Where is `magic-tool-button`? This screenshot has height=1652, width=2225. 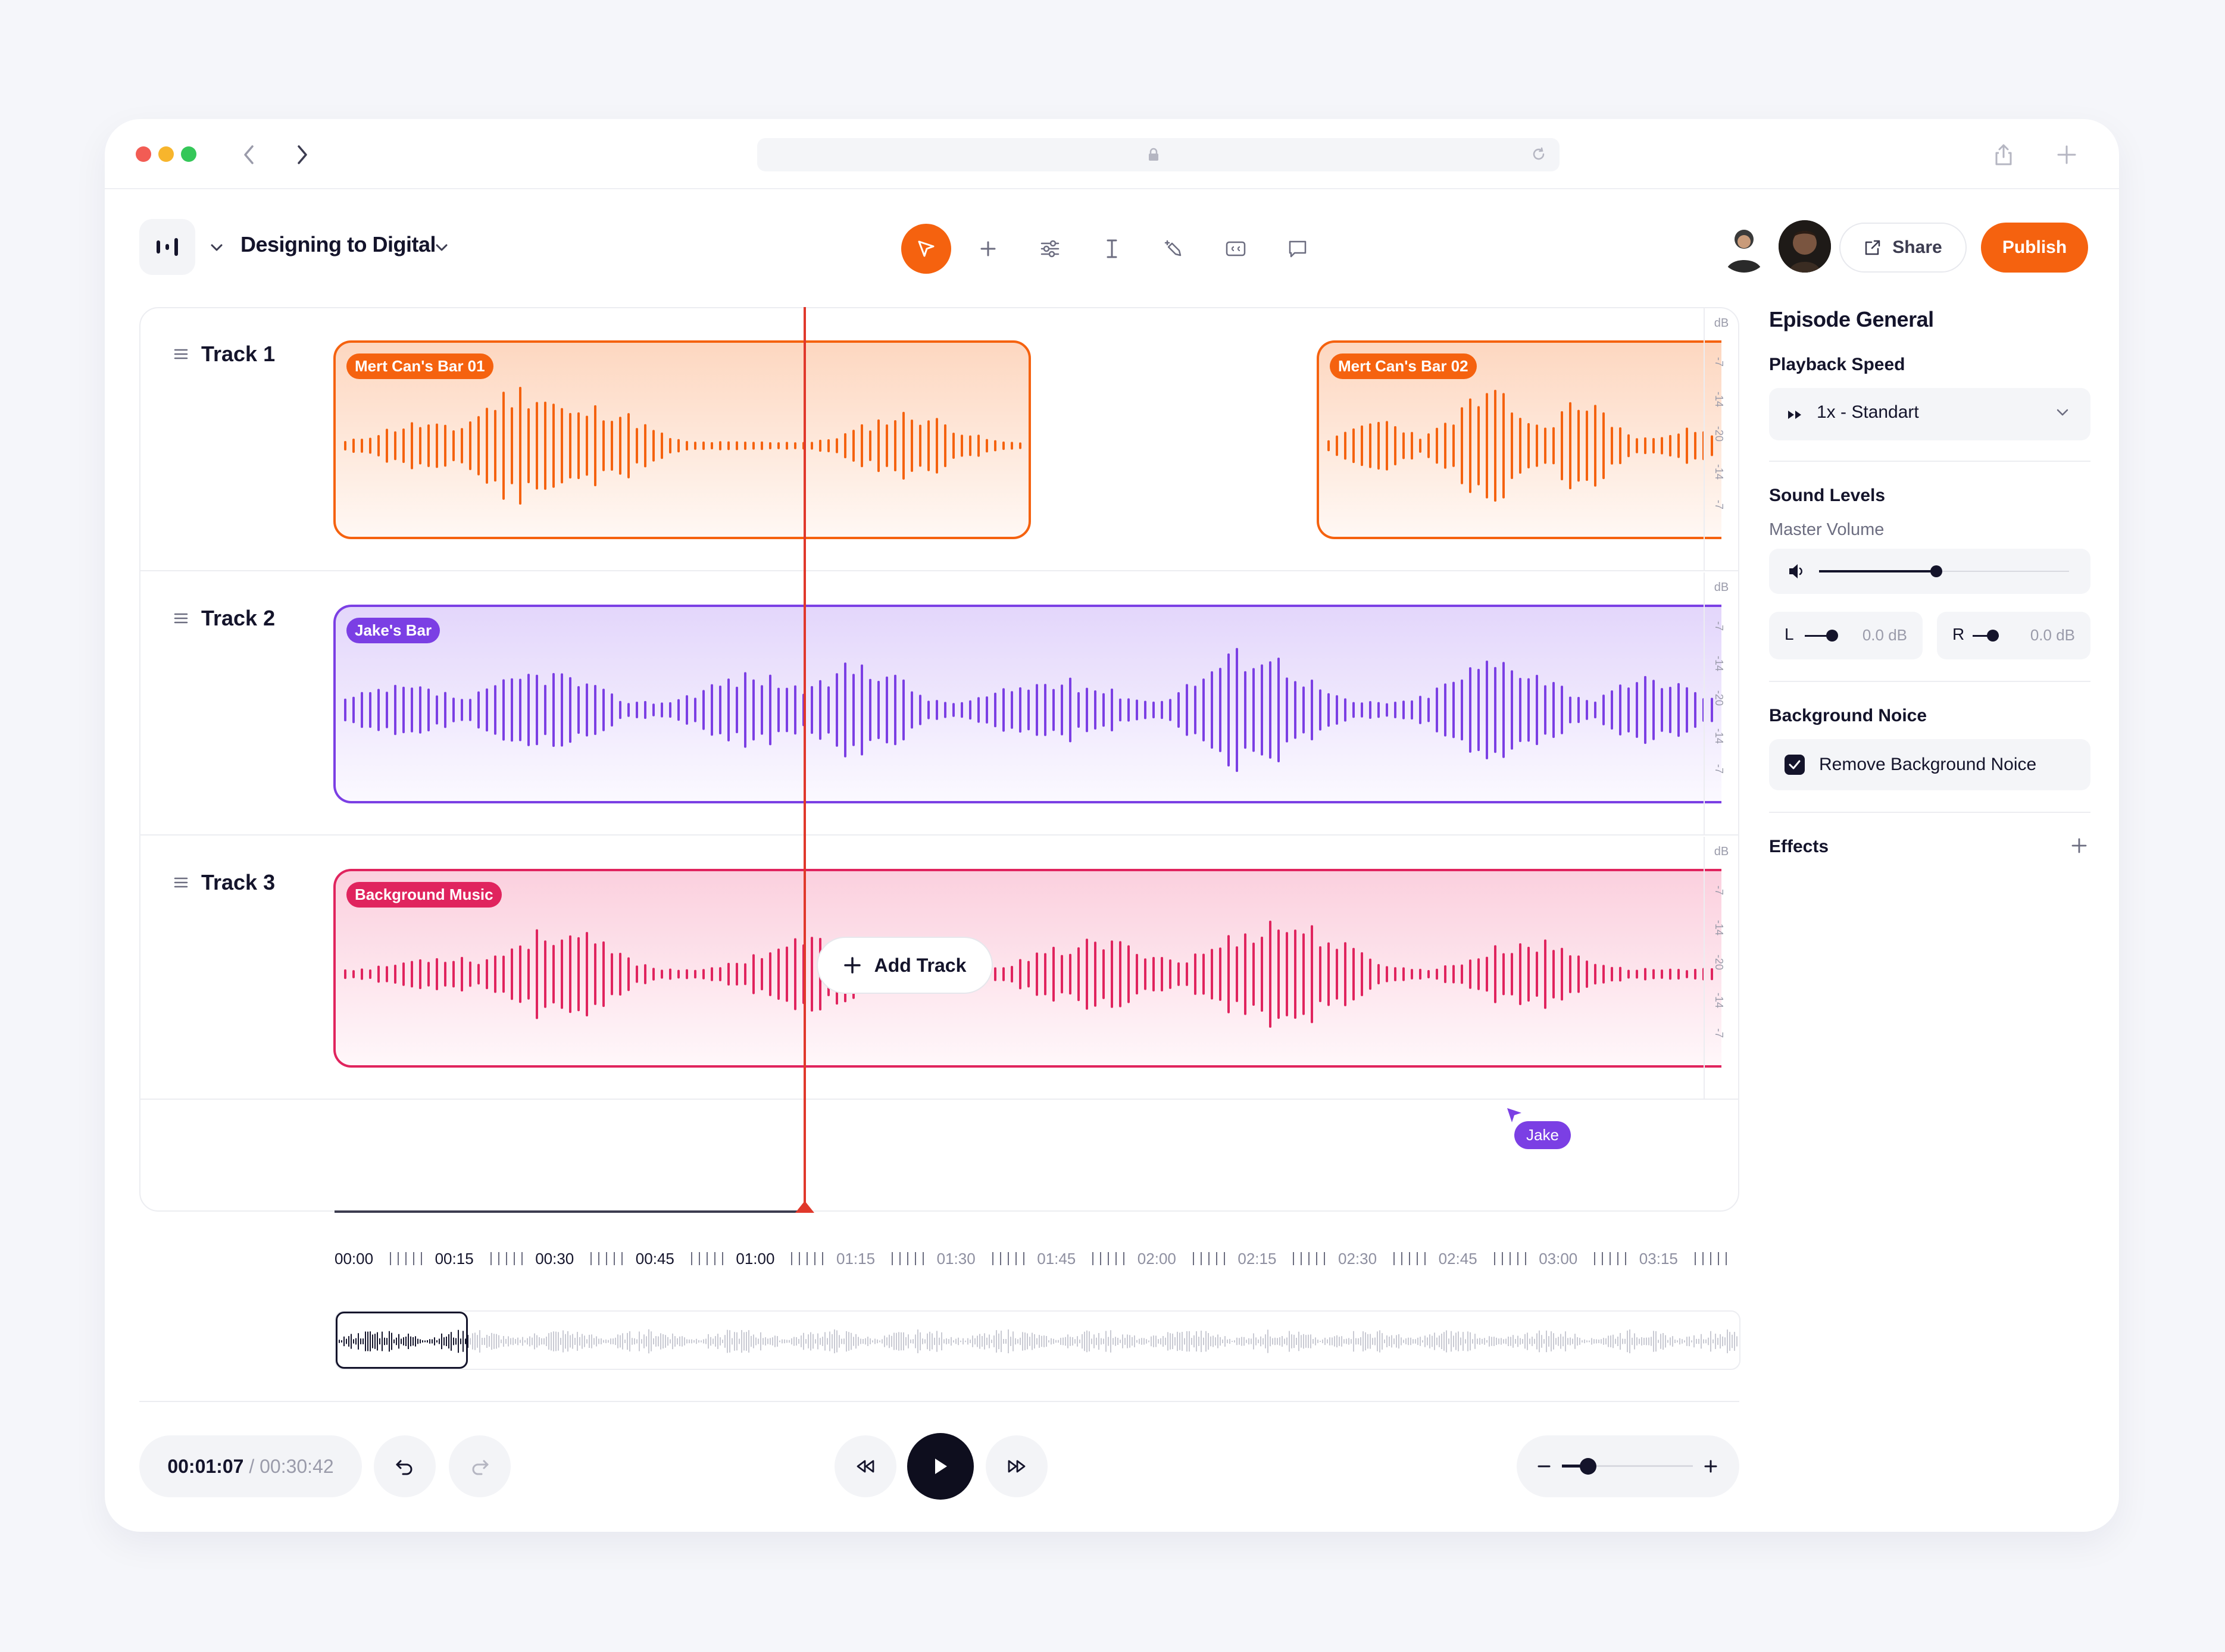 magic-tool-button is located at coordinates (1174, 249).